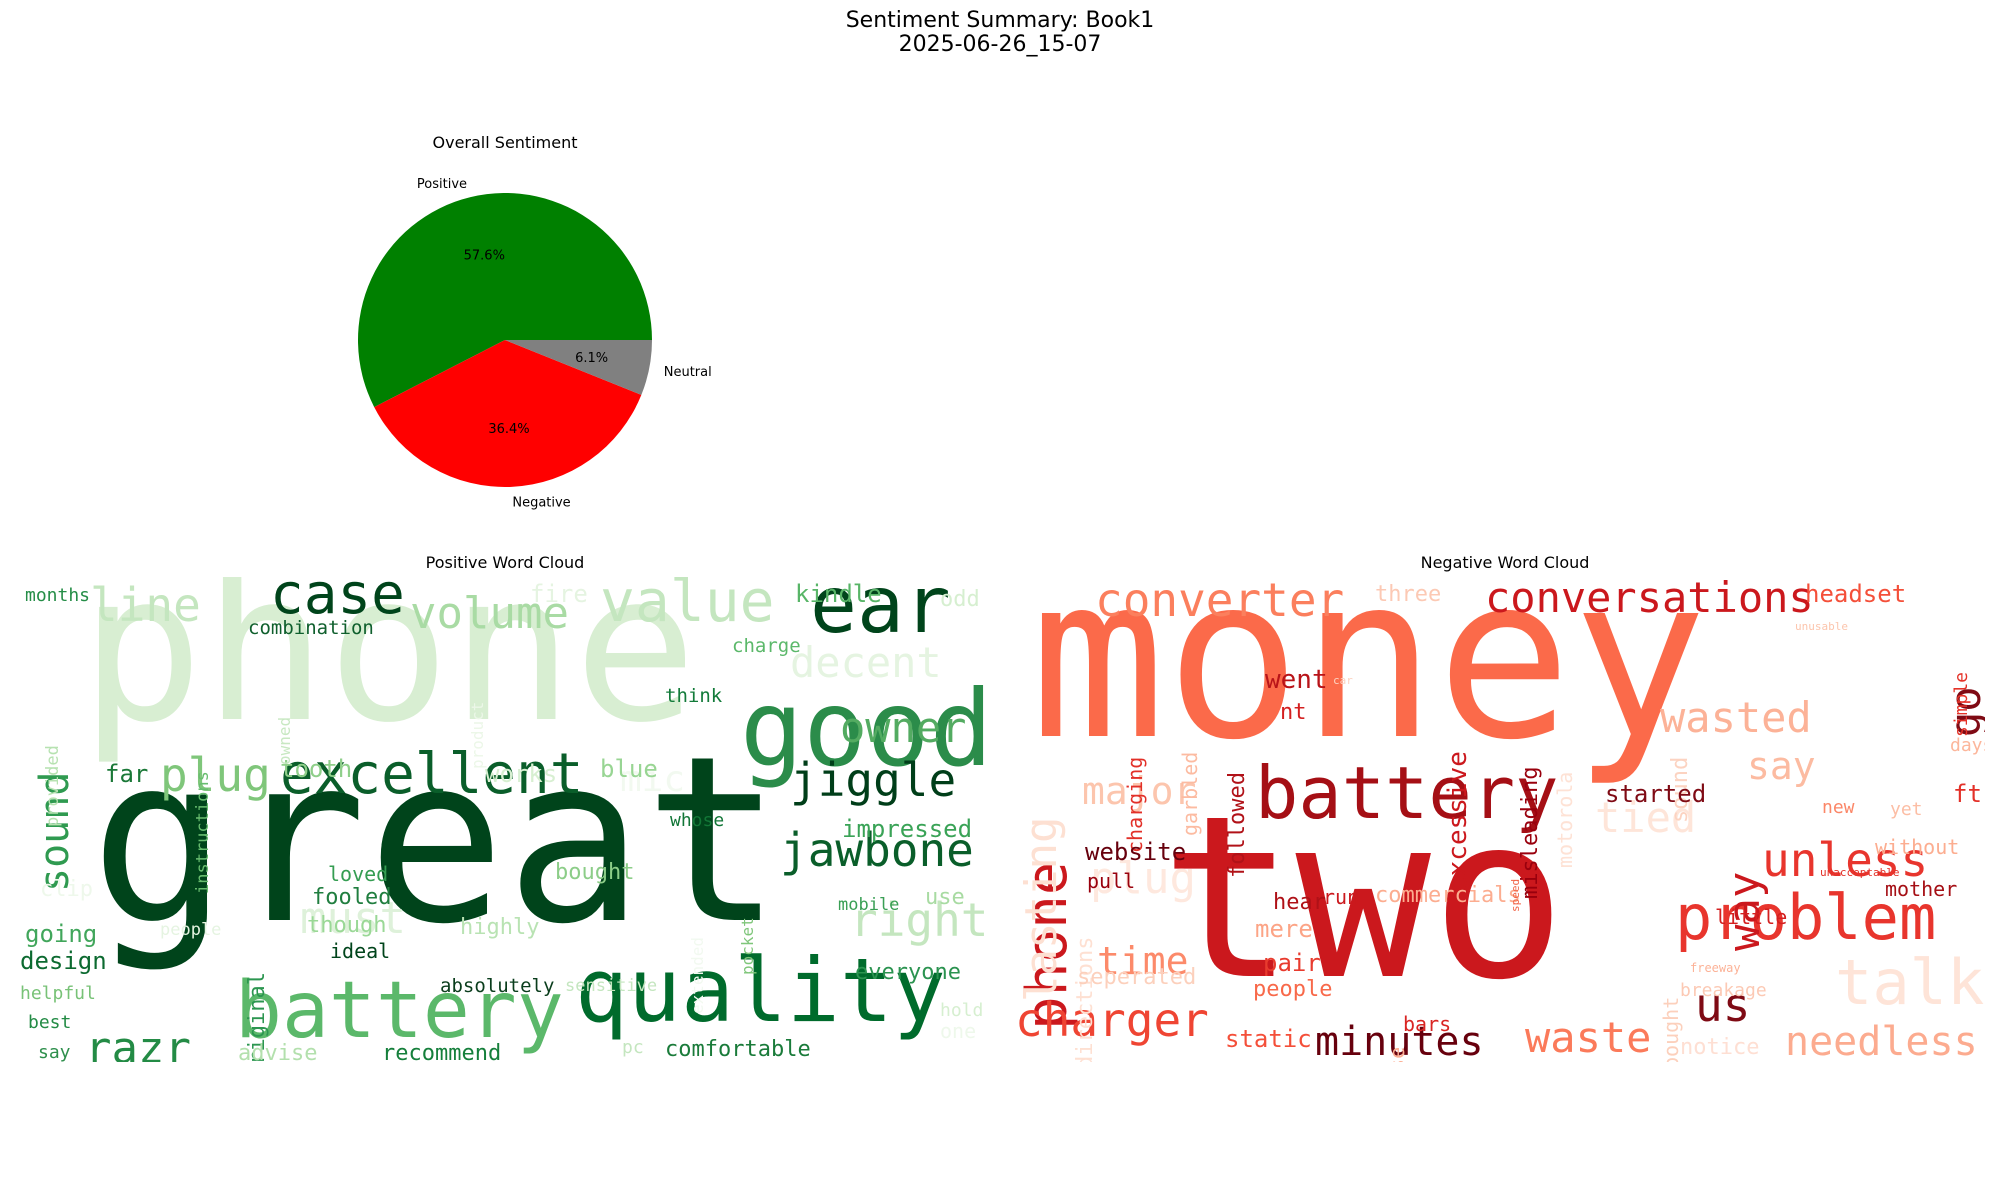  Describe the element at coordinates (316, 769) in the screenshot. I see `positive-word-tooth: tooth` at that location.